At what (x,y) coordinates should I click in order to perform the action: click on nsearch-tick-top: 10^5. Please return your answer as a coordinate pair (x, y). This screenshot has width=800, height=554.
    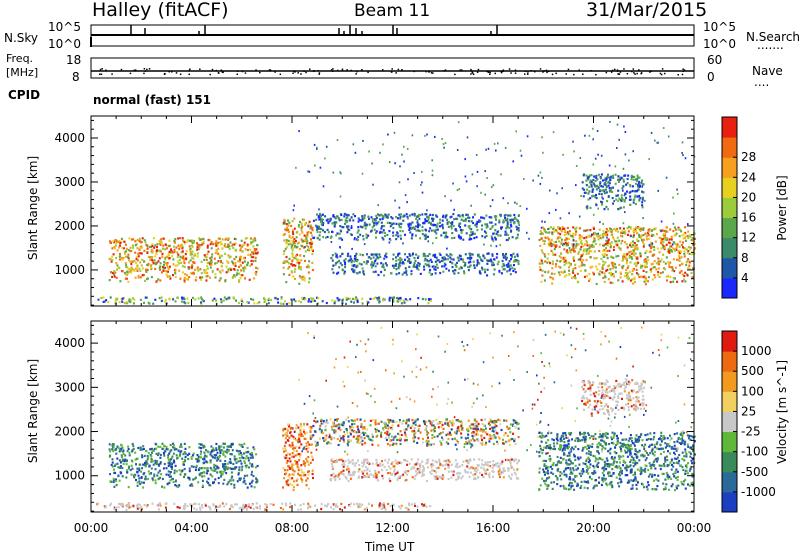
    Looking at the image, I should click on (719, 27).